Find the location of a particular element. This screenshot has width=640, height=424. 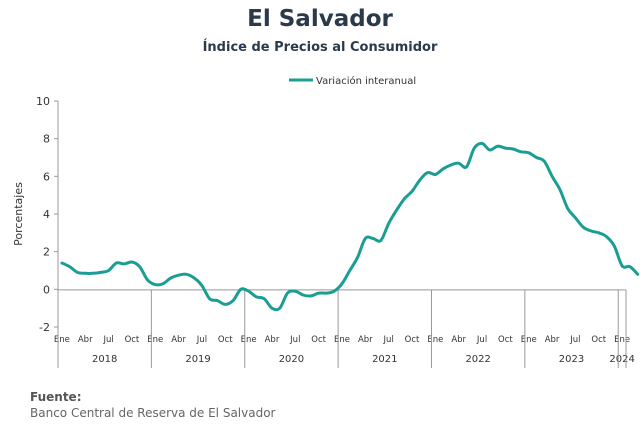

x-year-label: 2024 is located at coordinates (621, 359).